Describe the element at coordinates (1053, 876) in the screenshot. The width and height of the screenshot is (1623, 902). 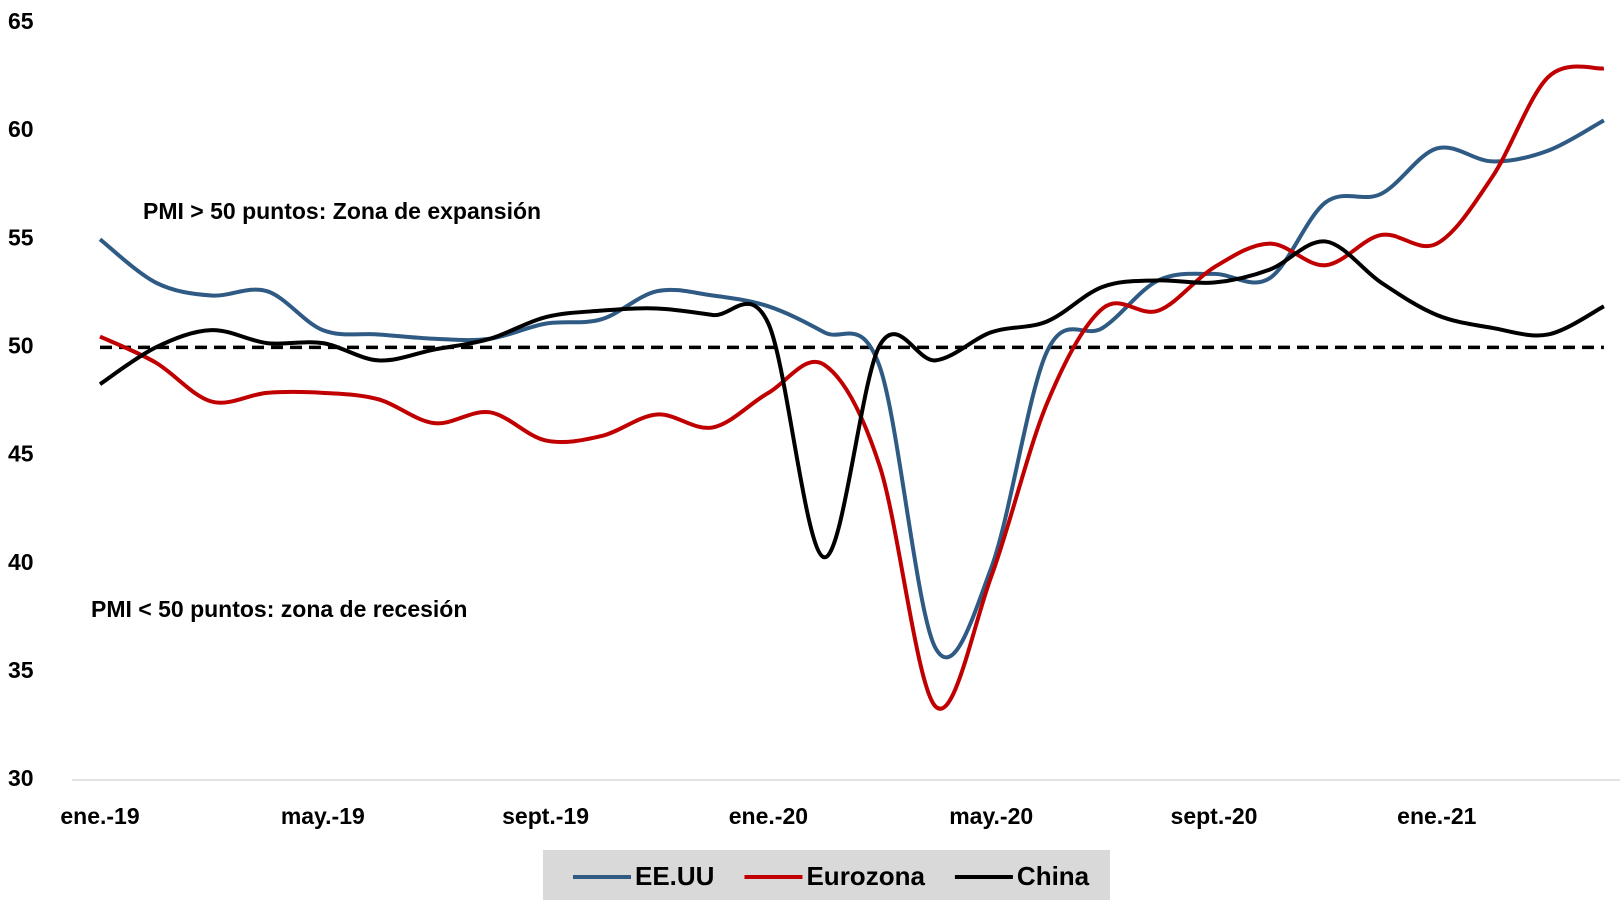
I see `legend-label: China` at that location.